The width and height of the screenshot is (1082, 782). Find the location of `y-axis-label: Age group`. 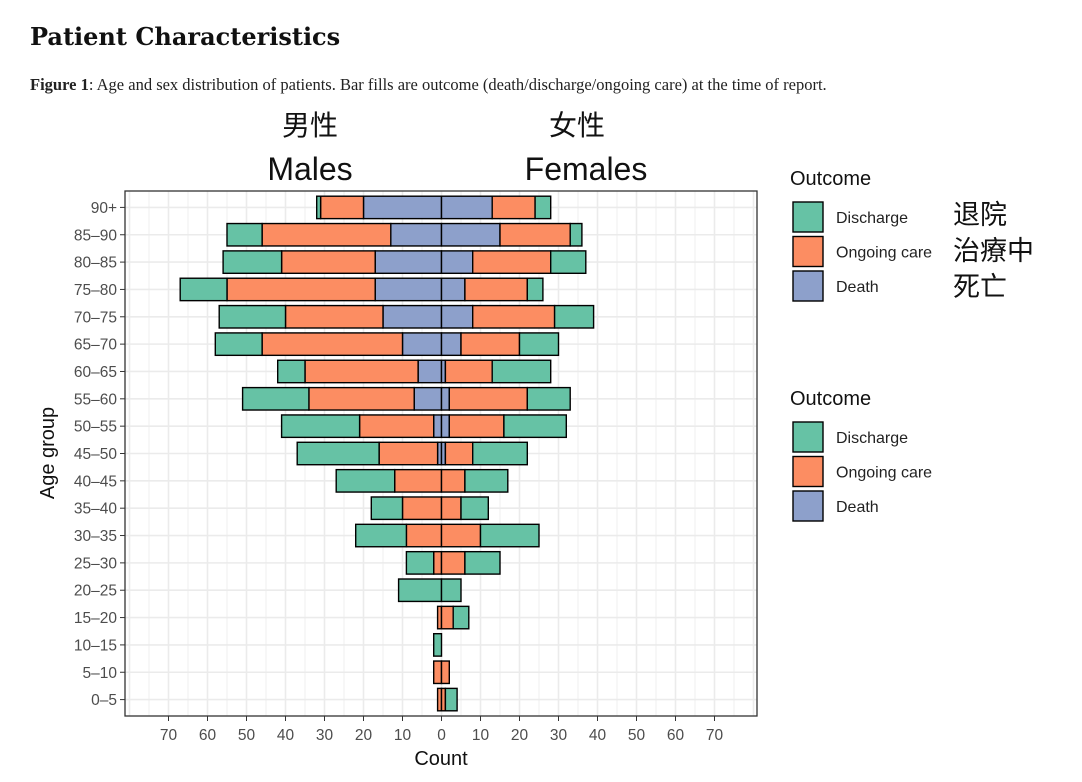

y-axis-label: Age group is located at coordinates (48, 453).